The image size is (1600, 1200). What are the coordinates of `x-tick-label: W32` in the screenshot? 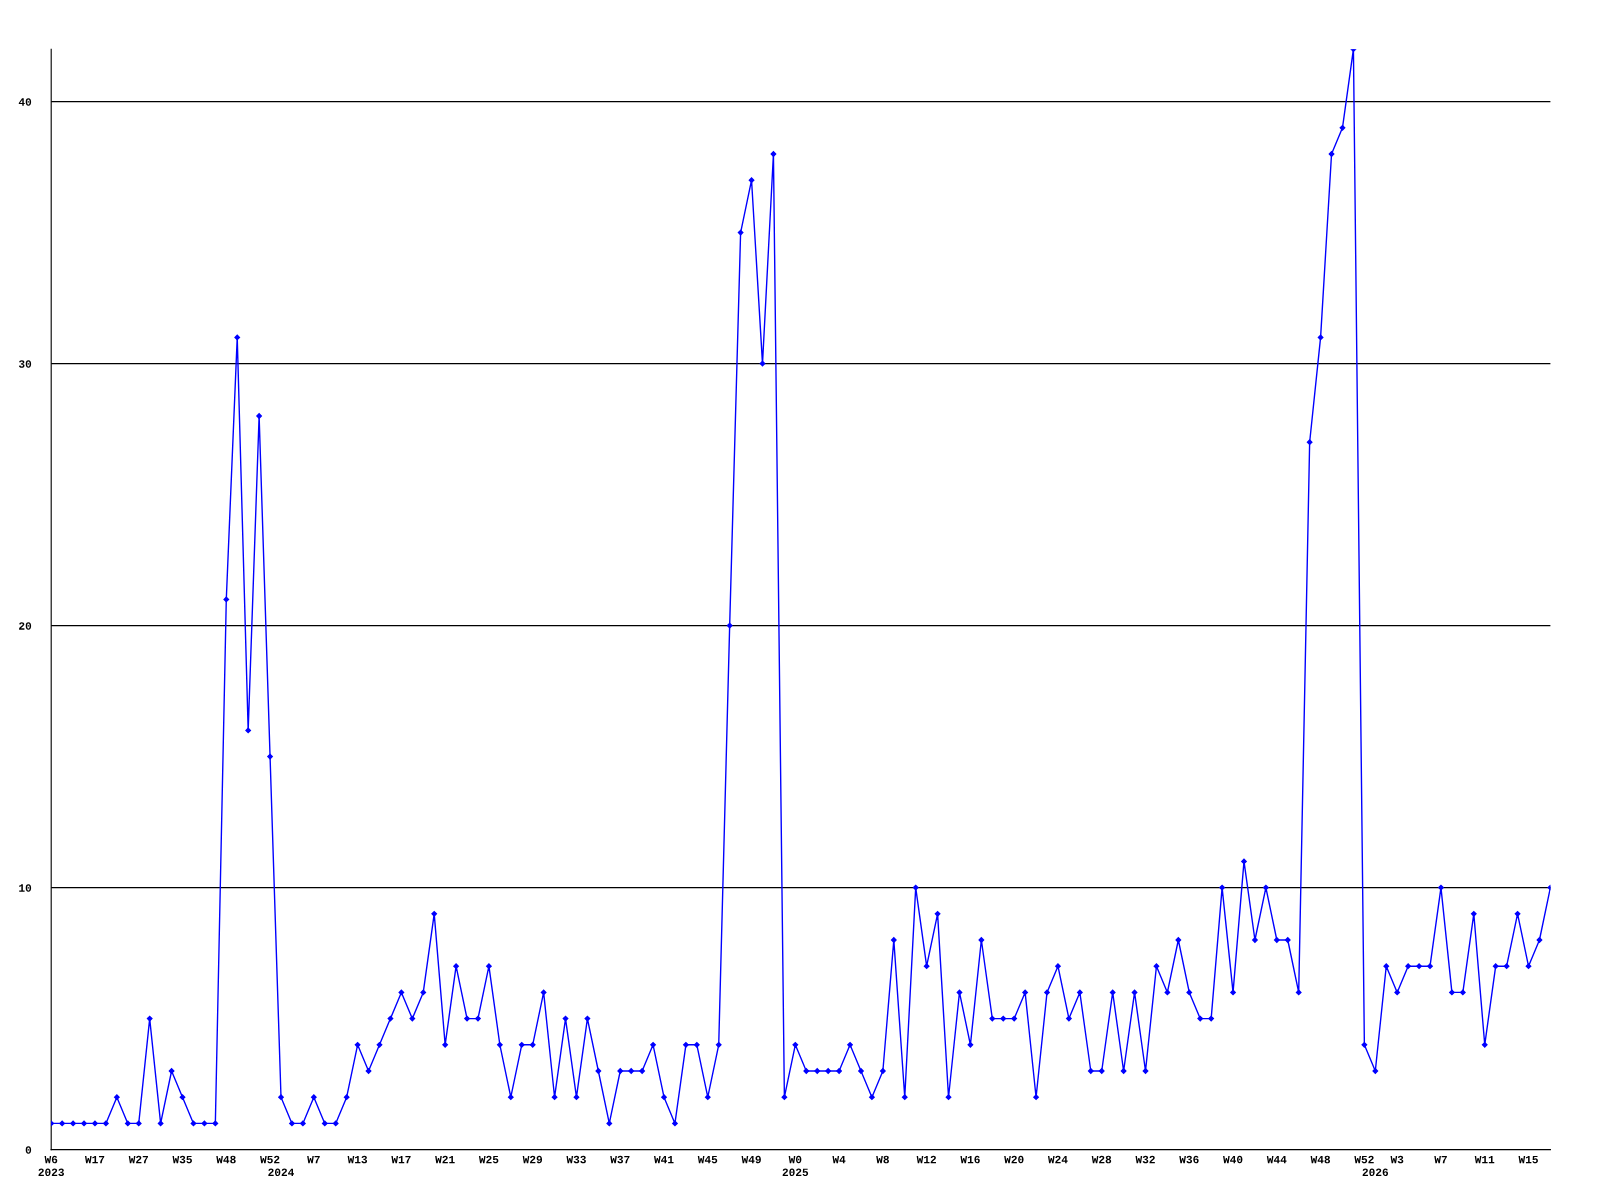 It's located at (1145, 1159).